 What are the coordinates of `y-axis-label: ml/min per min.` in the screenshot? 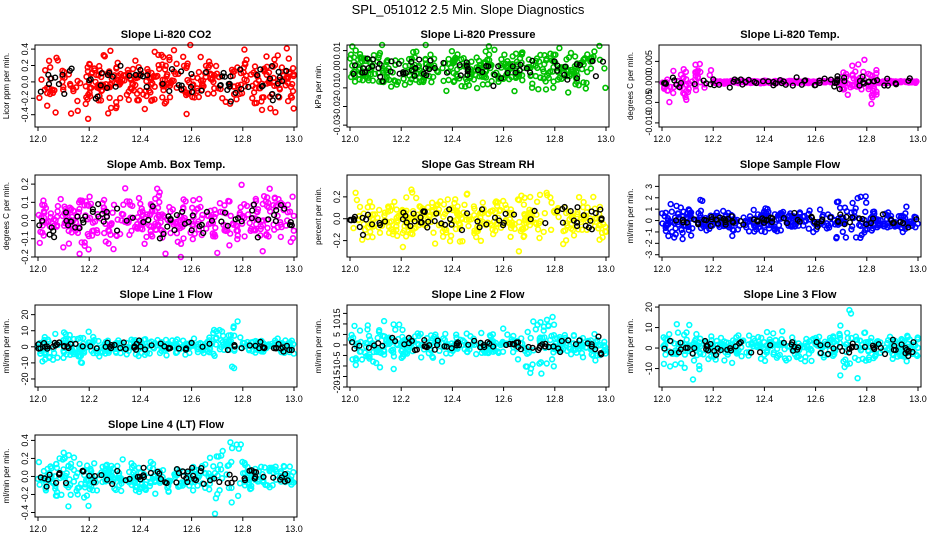 It's located at (630, 216).